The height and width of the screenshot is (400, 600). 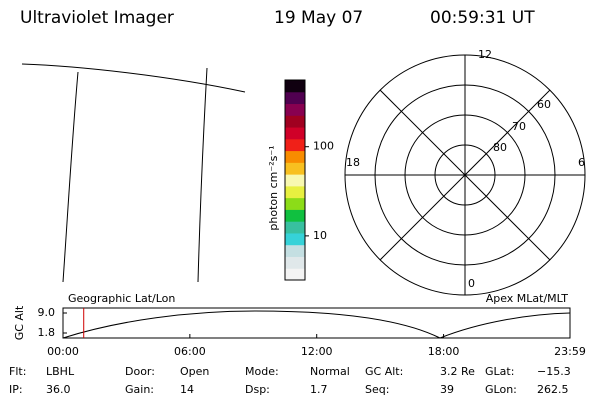 What do you see at coordinates (16, 389) in the screenshot?
I see `field-label: IP:` at bounding box center [16, 389].